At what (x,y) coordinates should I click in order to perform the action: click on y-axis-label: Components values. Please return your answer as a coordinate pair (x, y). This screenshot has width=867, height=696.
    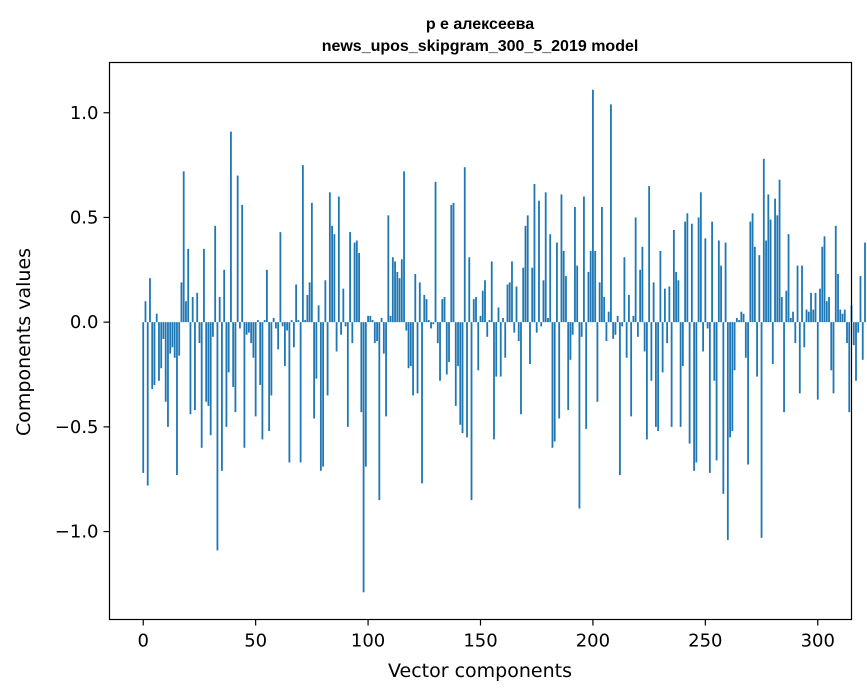
    Looking at the image, I should click on (24, 342).